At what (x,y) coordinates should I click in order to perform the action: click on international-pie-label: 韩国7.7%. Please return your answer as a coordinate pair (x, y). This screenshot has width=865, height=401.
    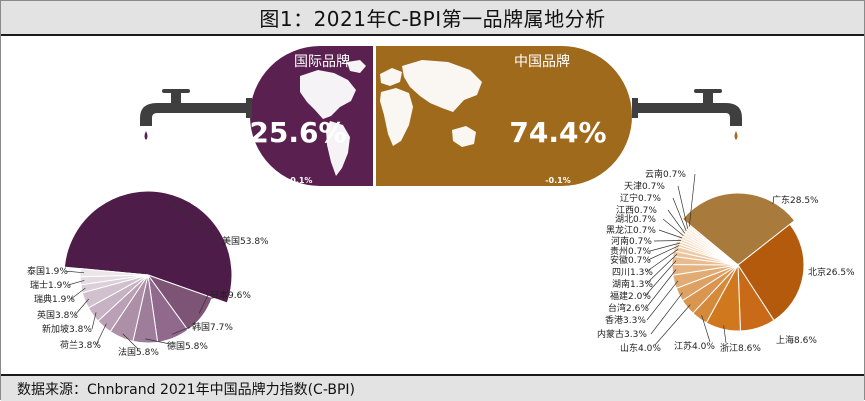
    Looking at the image, I should click on (212, 327).